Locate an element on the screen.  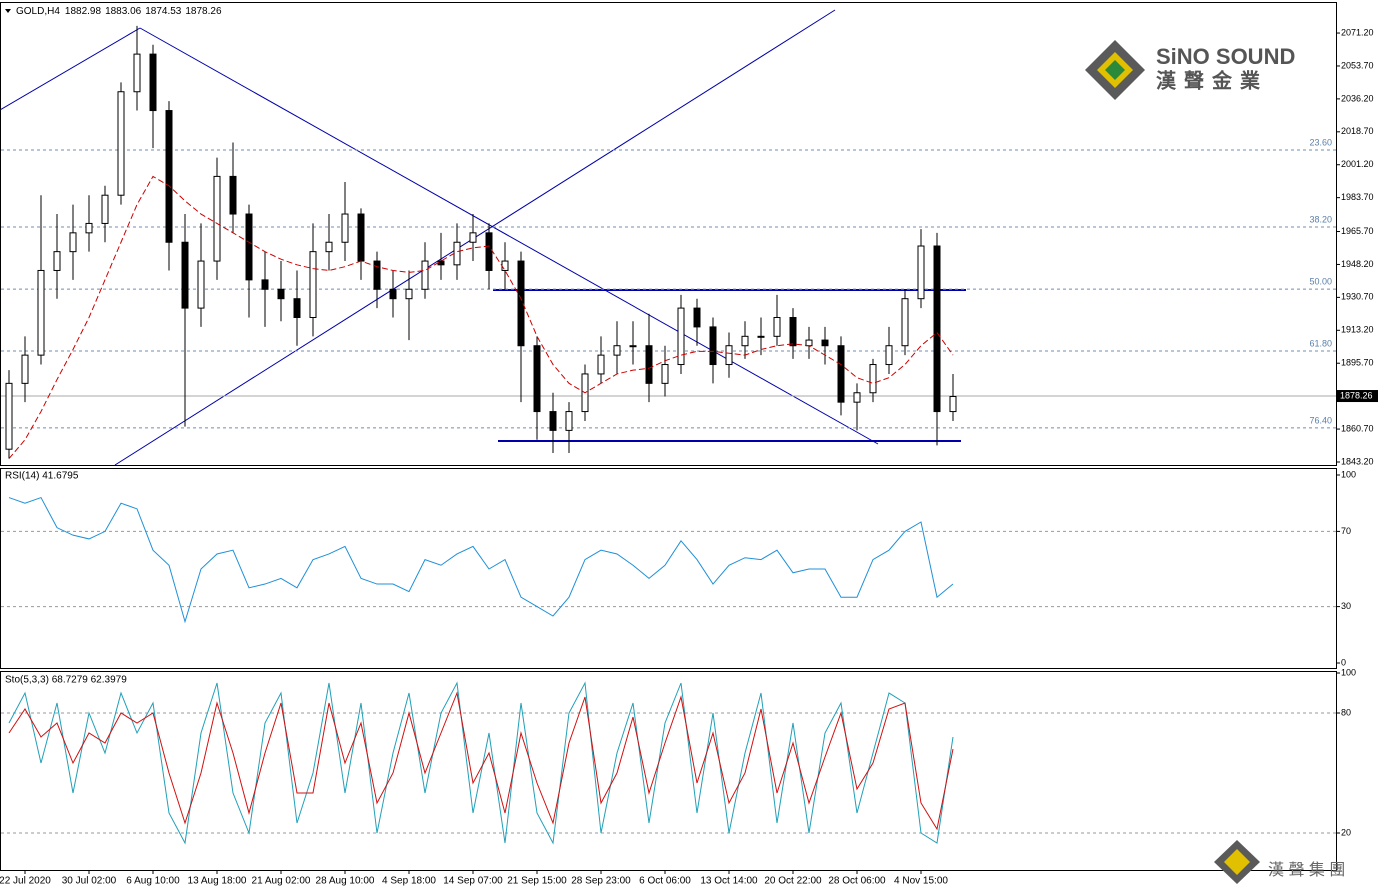
y-tick-label: 2001.20 is located at coordinates (1357, 164).